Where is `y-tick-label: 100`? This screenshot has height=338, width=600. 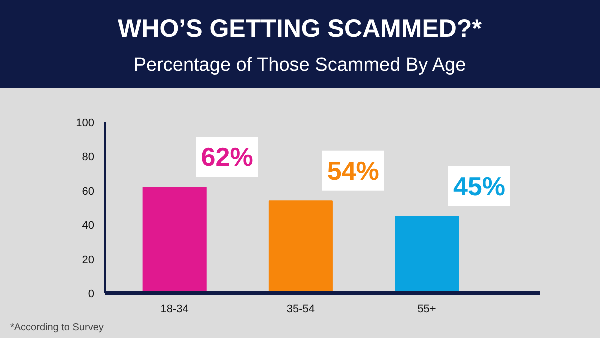
y-tick-label: 100 is located at coordinates (85, 124).